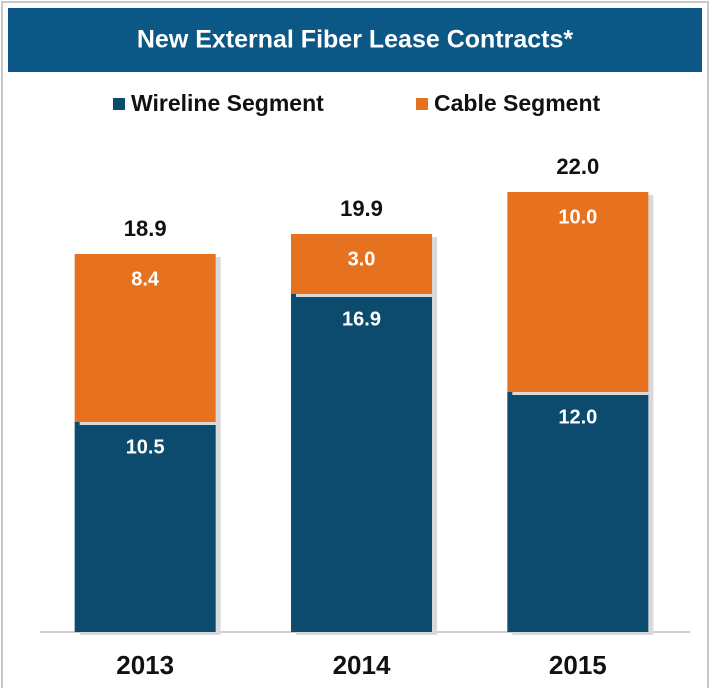 The width and height of the screenshot is (710, 693). Describe the element at coordinates (145, 447) in the screenshot. I see `value-label: 10.5` at that location.